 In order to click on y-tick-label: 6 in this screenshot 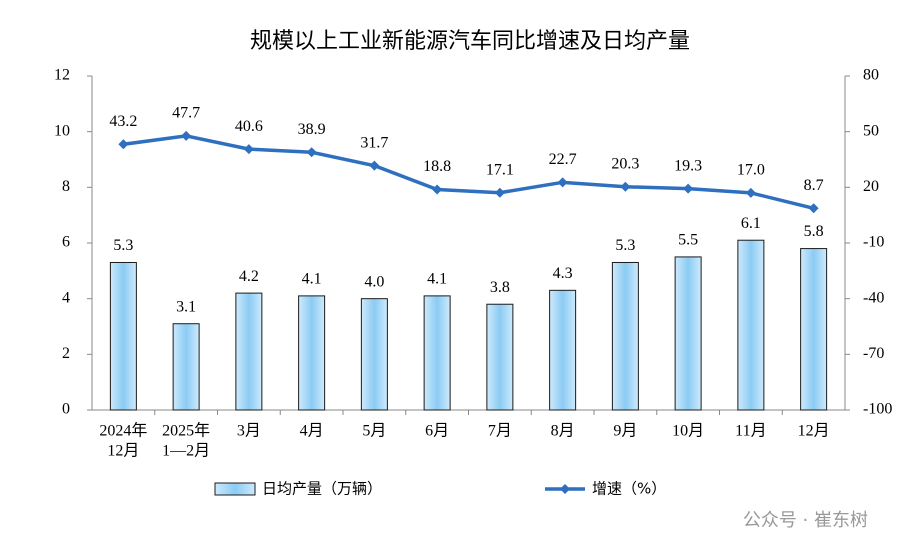, I will do `click(66, 242)`.